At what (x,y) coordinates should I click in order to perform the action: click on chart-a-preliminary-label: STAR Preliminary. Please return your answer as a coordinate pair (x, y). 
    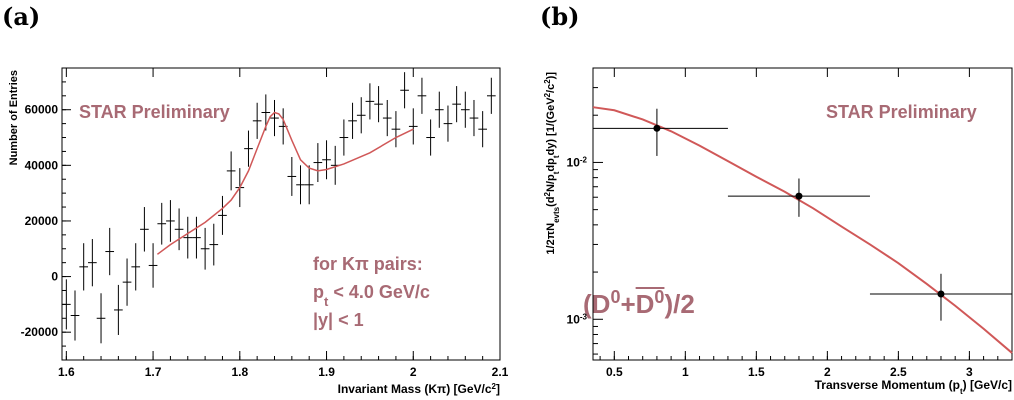
    Looking at the image, I should click on (154, 112).